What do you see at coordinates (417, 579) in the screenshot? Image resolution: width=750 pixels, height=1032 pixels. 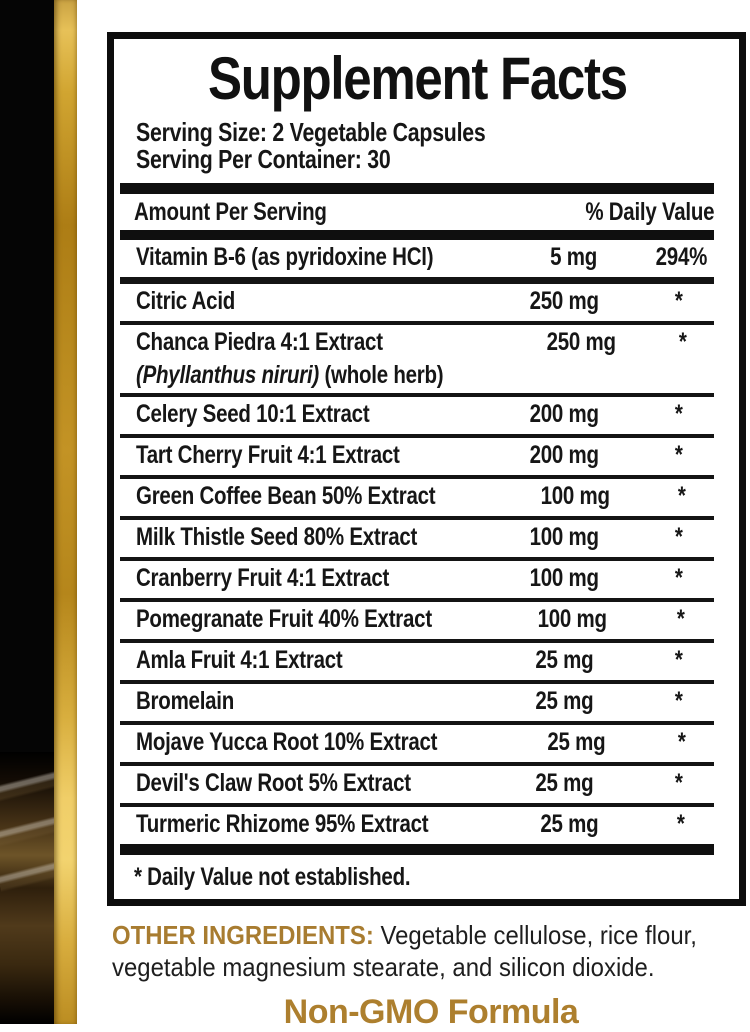 I see `nutrient-row: Cranberry Fruit 4:1 Extract 100 mg *` at bounding box center [417, 579].